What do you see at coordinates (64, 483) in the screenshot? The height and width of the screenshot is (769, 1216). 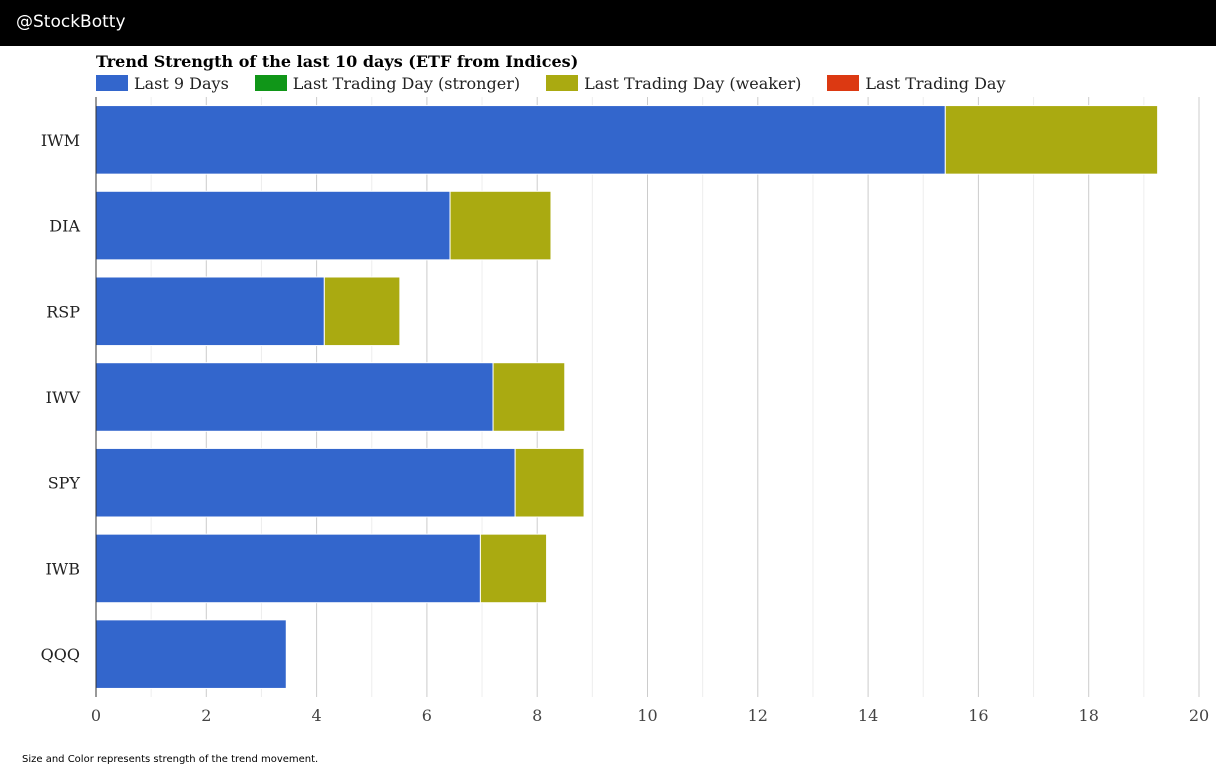 I see `category-label: SPY` at bounding box center [64, 483].